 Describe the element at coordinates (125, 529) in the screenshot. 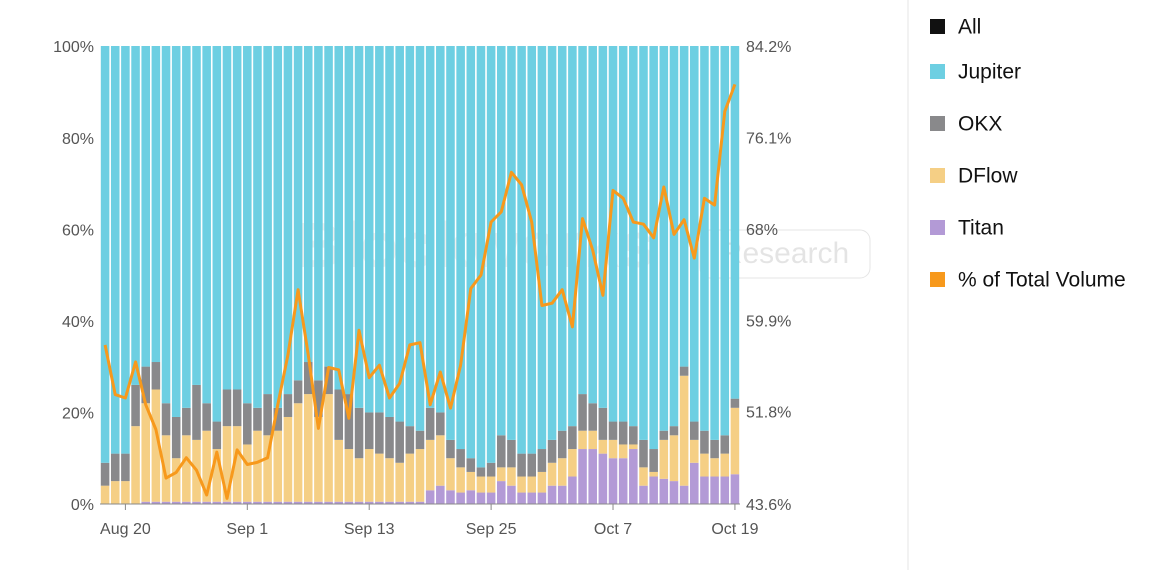

I see `x-tick-label: Aug 20` at that location.